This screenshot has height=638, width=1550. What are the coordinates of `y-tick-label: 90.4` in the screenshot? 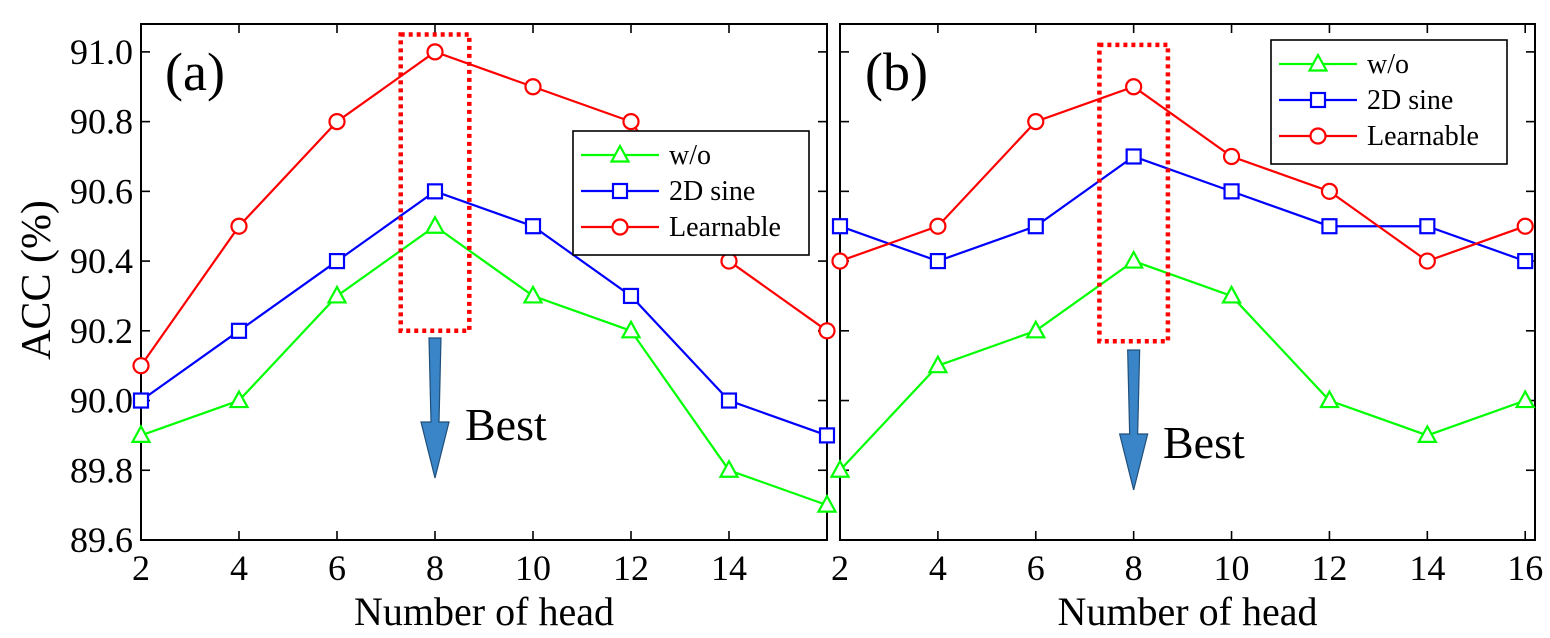 It's located at (101, 261).